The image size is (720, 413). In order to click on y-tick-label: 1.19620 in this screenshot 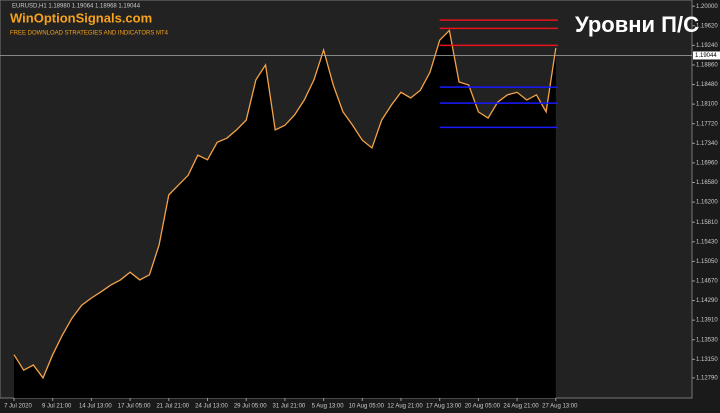, I will do `click(707, 26)`.